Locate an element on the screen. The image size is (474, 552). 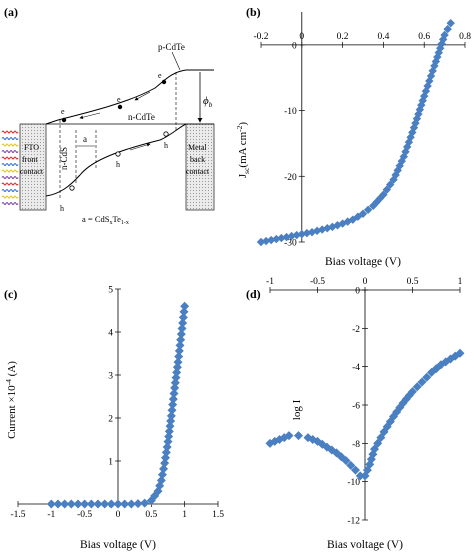
y-label-part: (A) is located at coordinates (12, 370).